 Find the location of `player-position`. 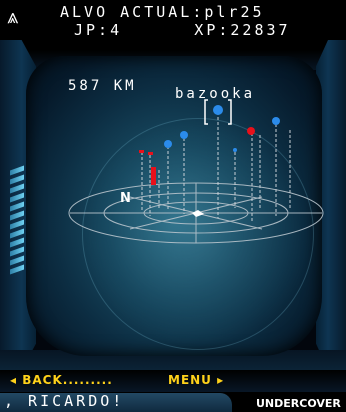

player-position is located at coordinates (198, 213).